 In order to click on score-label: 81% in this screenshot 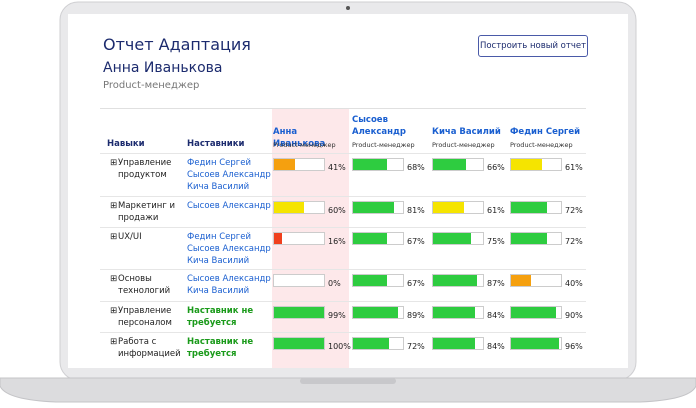, I will do `click(416, 210)`.